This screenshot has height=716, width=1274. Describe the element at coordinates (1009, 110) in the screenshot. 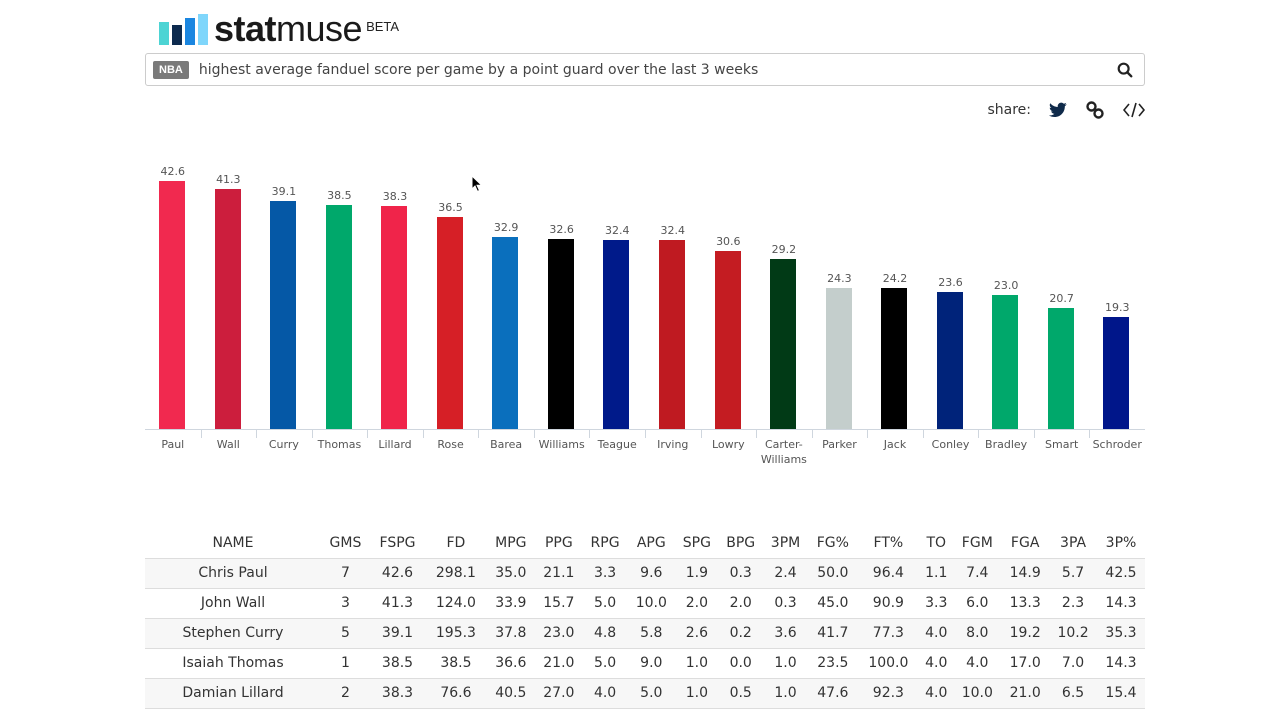

I see `share-label: share:` at that location.